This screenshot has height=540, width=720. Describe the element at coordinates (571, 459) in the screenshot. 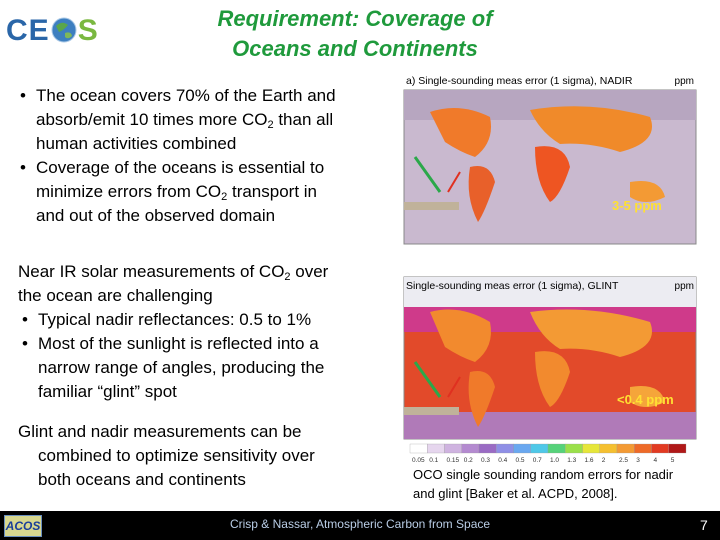

I see `colorbar-label: 1.3` at that location.